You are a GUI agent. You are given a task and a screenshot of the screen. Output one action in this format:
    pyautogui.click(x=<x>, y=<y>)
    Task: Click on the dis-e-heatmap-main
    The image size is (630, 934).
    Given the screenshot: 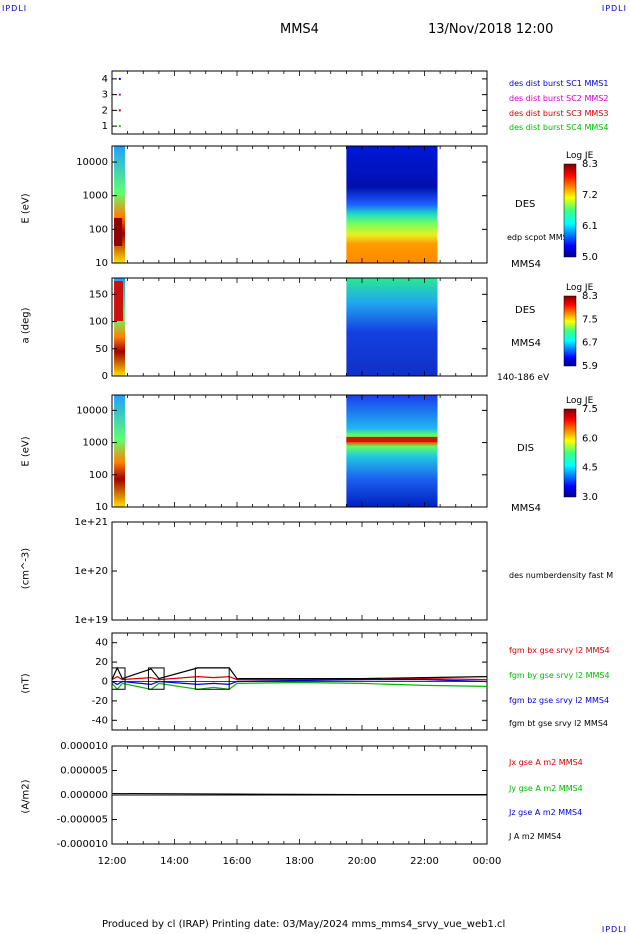 What is the action you would take?
    pyautogui.click(x=392, y=451)
    